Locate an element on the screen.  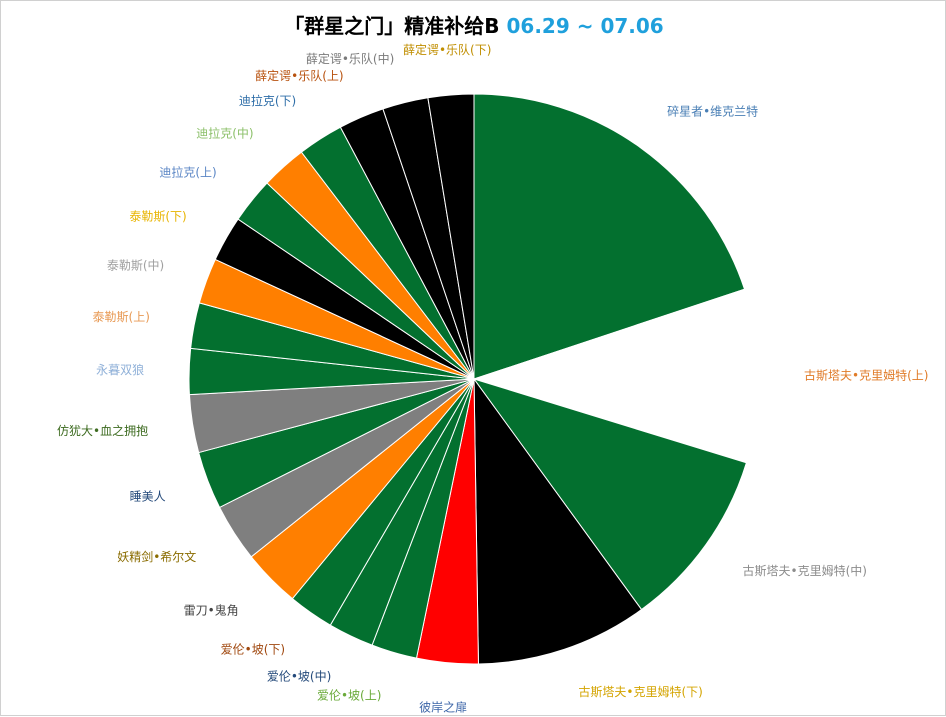
slice-label: 迪拉克(上) is located at coordinates (187, 171).